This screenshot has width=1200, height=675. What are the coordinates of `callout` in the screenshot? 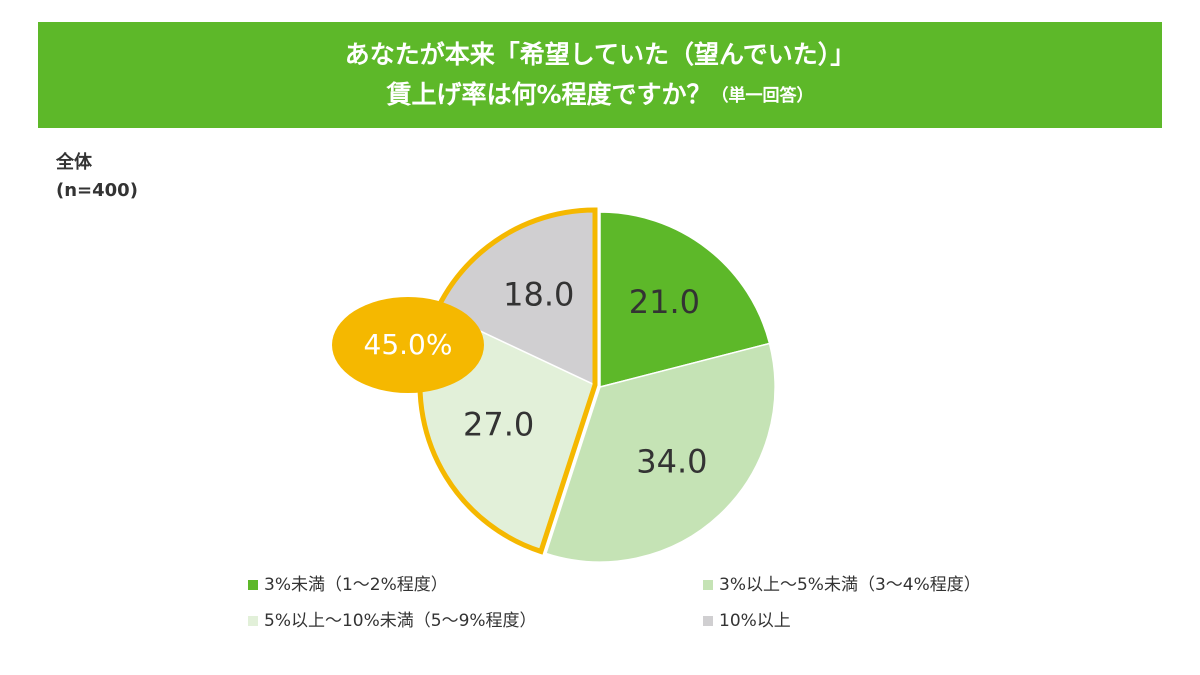 It's located at (408, 345).